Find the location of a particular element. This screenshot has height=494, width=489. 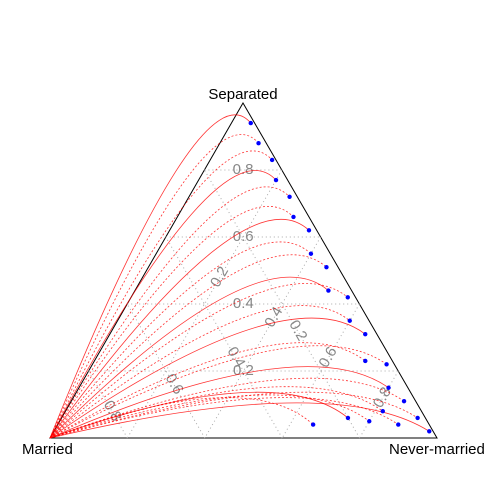

vertex-label: Separated is located at coordinates (242, 94).